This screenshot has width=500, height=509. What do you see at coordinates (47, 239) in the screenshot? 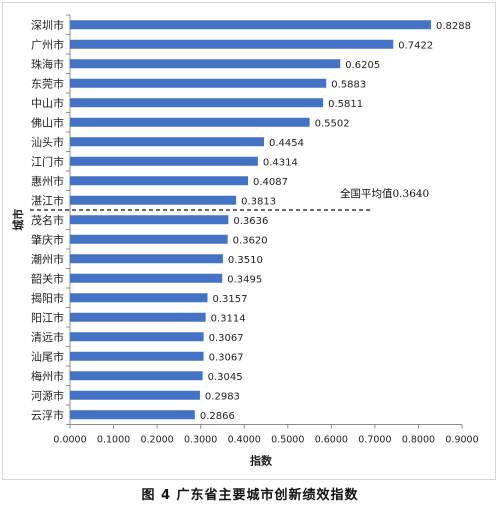
I see `y-tick-label: 肇庆市` at bounding box center [47, 239].